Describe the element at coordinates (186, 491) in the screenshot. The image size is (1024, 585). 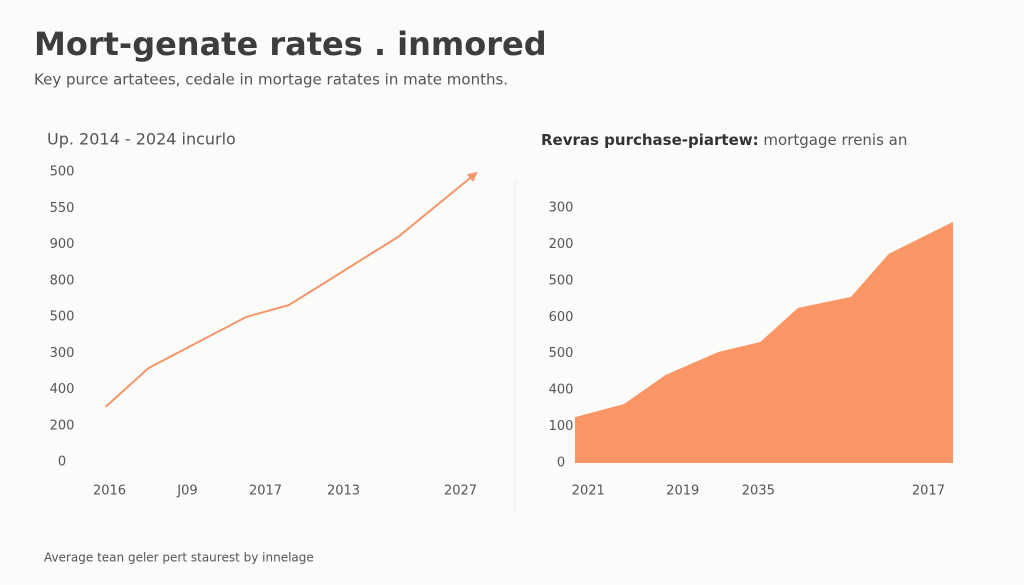
I see `x-tick-label: J09` at that location.